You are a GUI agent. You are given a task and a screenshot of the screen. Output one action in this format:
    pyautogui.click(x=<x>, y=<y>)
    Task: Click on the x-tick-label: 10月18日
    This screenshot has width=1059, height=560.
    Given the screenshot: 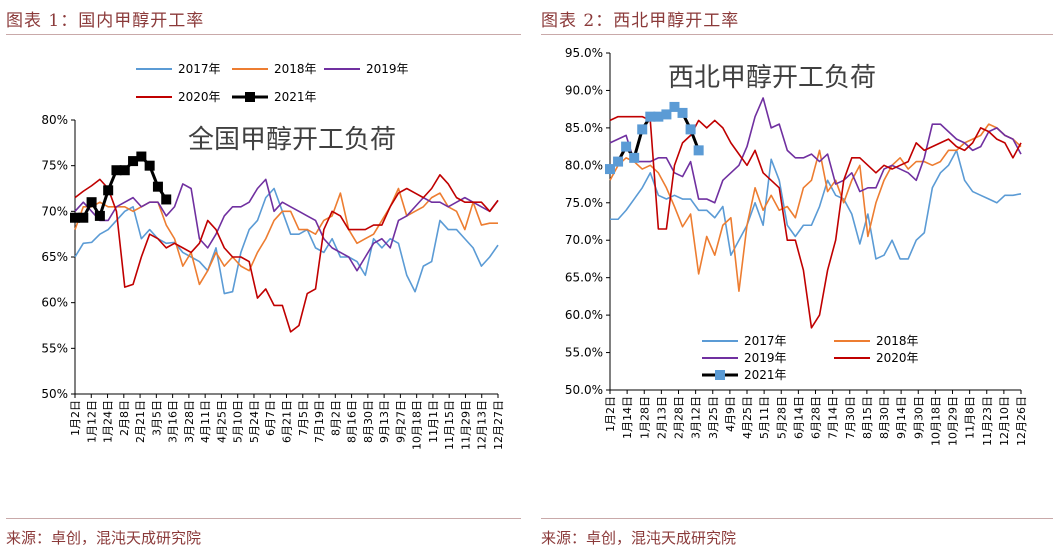 What is the action you would take?
    pyautogui.click(x=417, y=425)
    